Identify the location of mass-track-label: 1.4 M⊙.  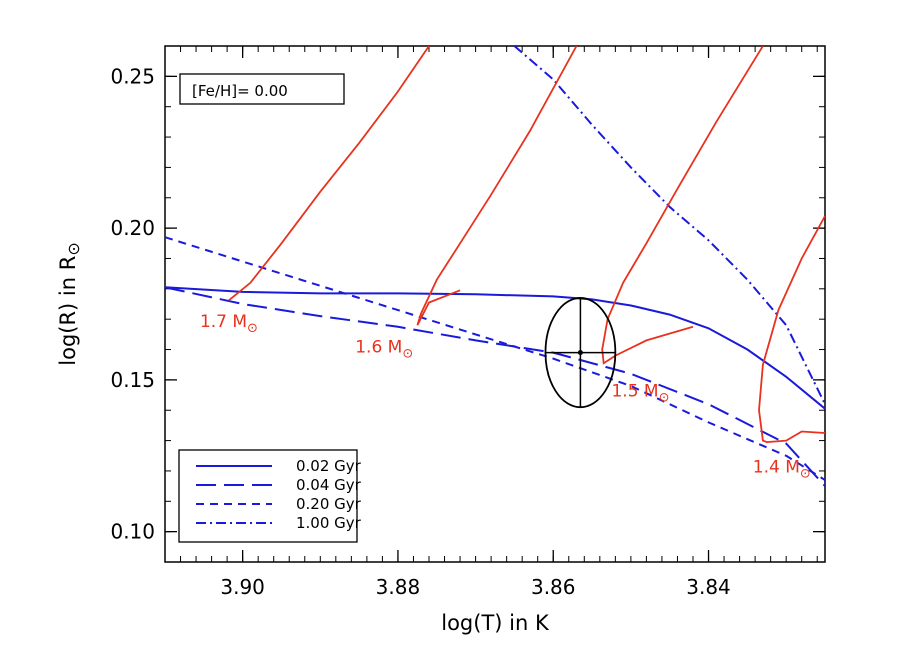
(782, 469).